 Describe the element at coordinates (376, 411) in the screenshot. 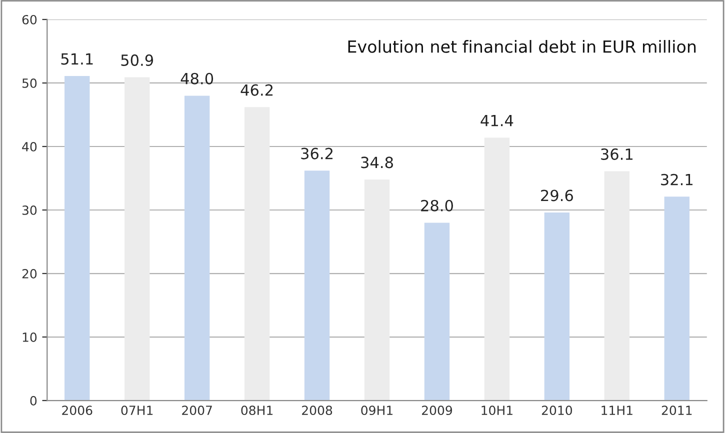

I see `x-tick-label: 09H1` at that location.